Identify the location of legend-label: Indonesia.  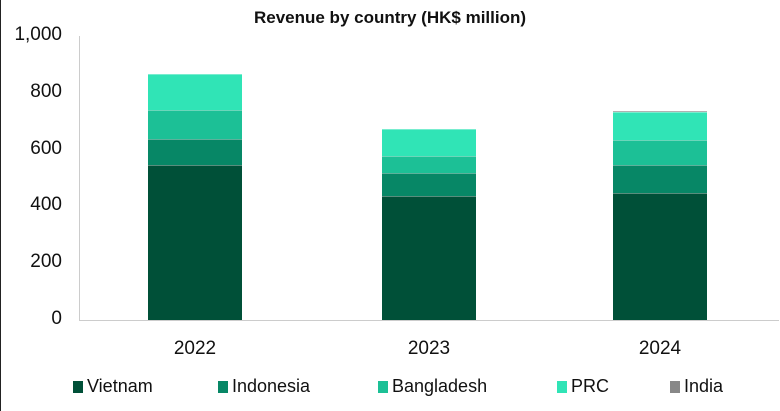
(271, 386).